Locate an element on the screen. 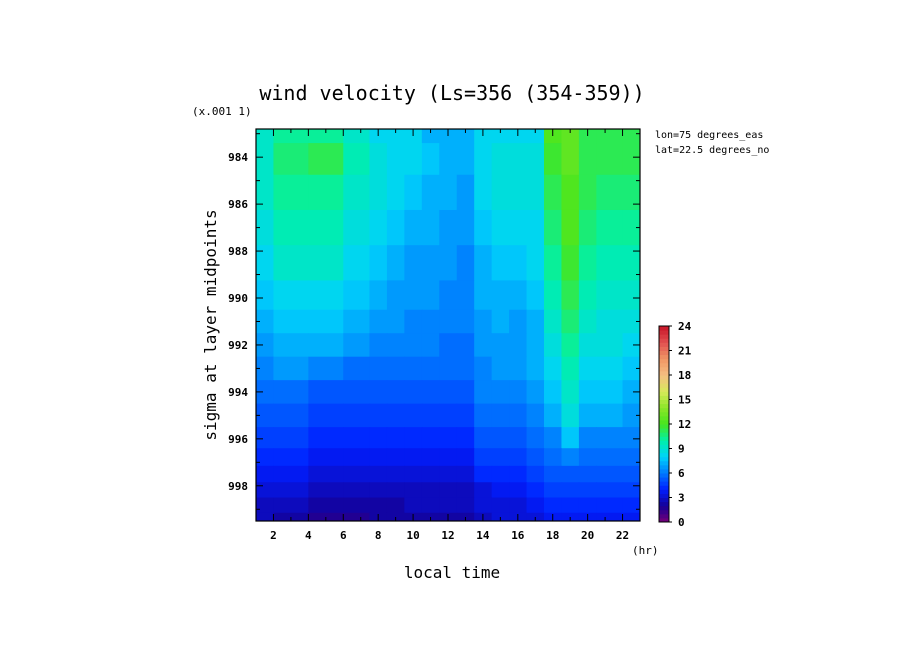 This screenshot has width=904, height=654. x-tick-label: 6 is located at coordinates (343, 535).